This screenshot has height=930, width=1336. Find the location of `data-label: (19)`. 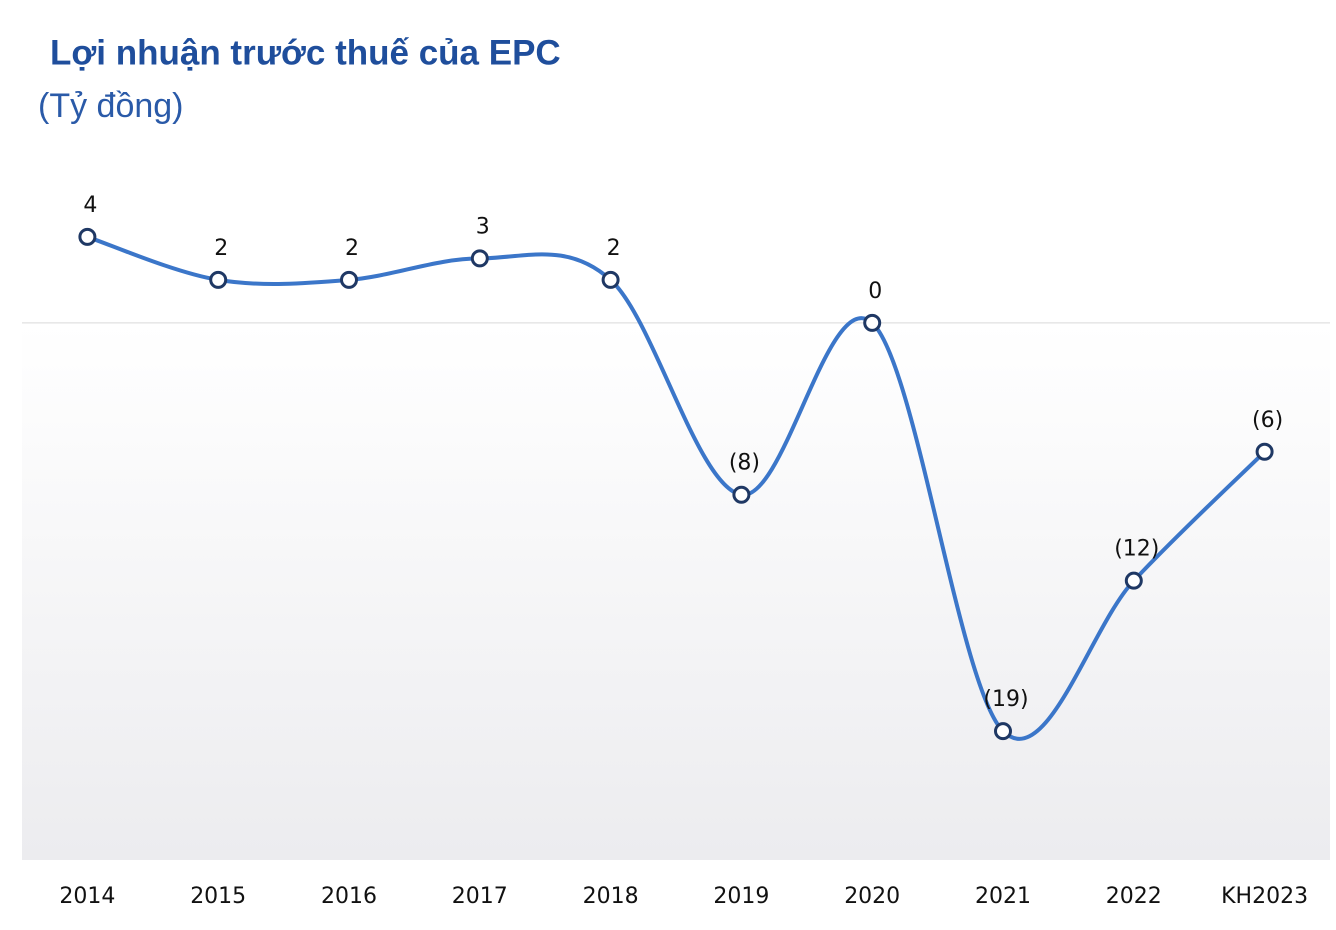

data-label: (19) is located at coordinates (1005, 699).